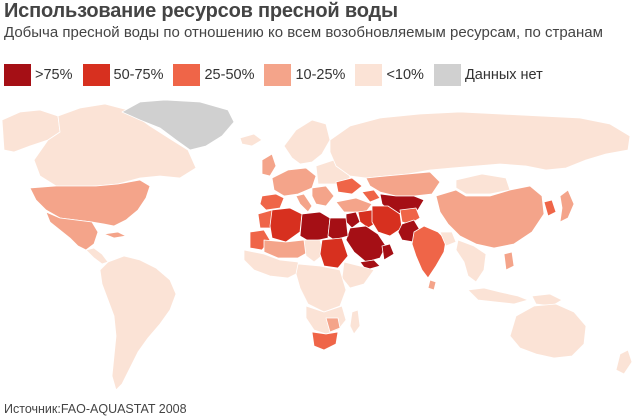  What do you see at coordinates (251, 140) in the screenshot?
I see `region-iceland` at bounding box center [251, 140].